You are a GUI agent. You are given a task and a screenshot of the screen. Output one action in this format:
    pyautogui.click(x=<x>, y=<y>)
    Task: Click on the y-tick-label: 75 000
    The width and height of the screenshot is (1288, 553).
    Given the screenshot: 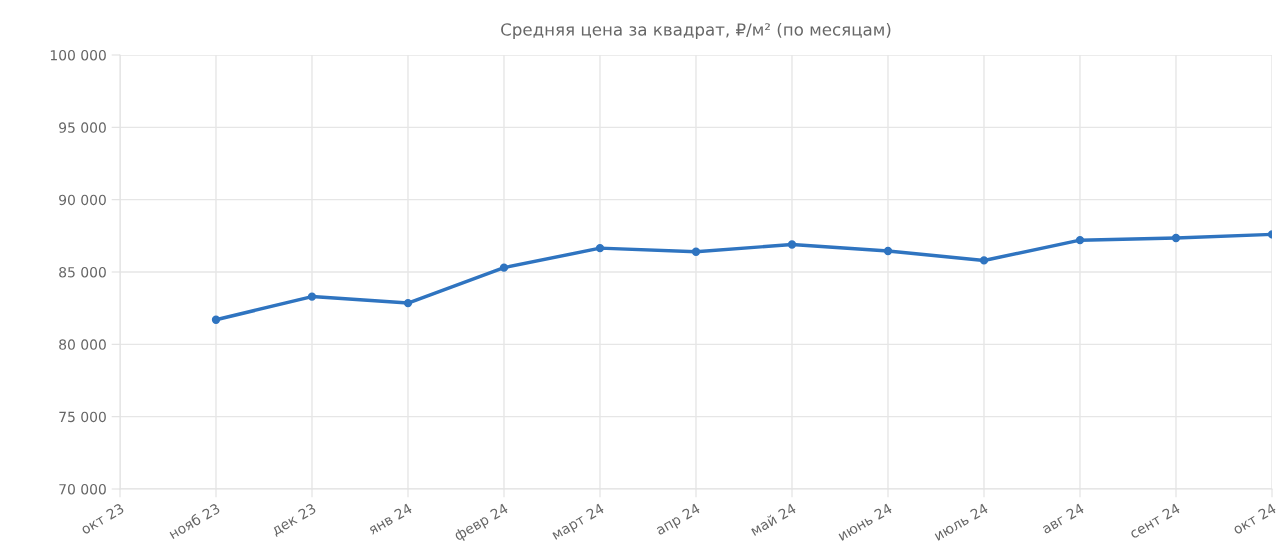 What is the action you would take?
    pyautogui.click(x=82, y=417)
    